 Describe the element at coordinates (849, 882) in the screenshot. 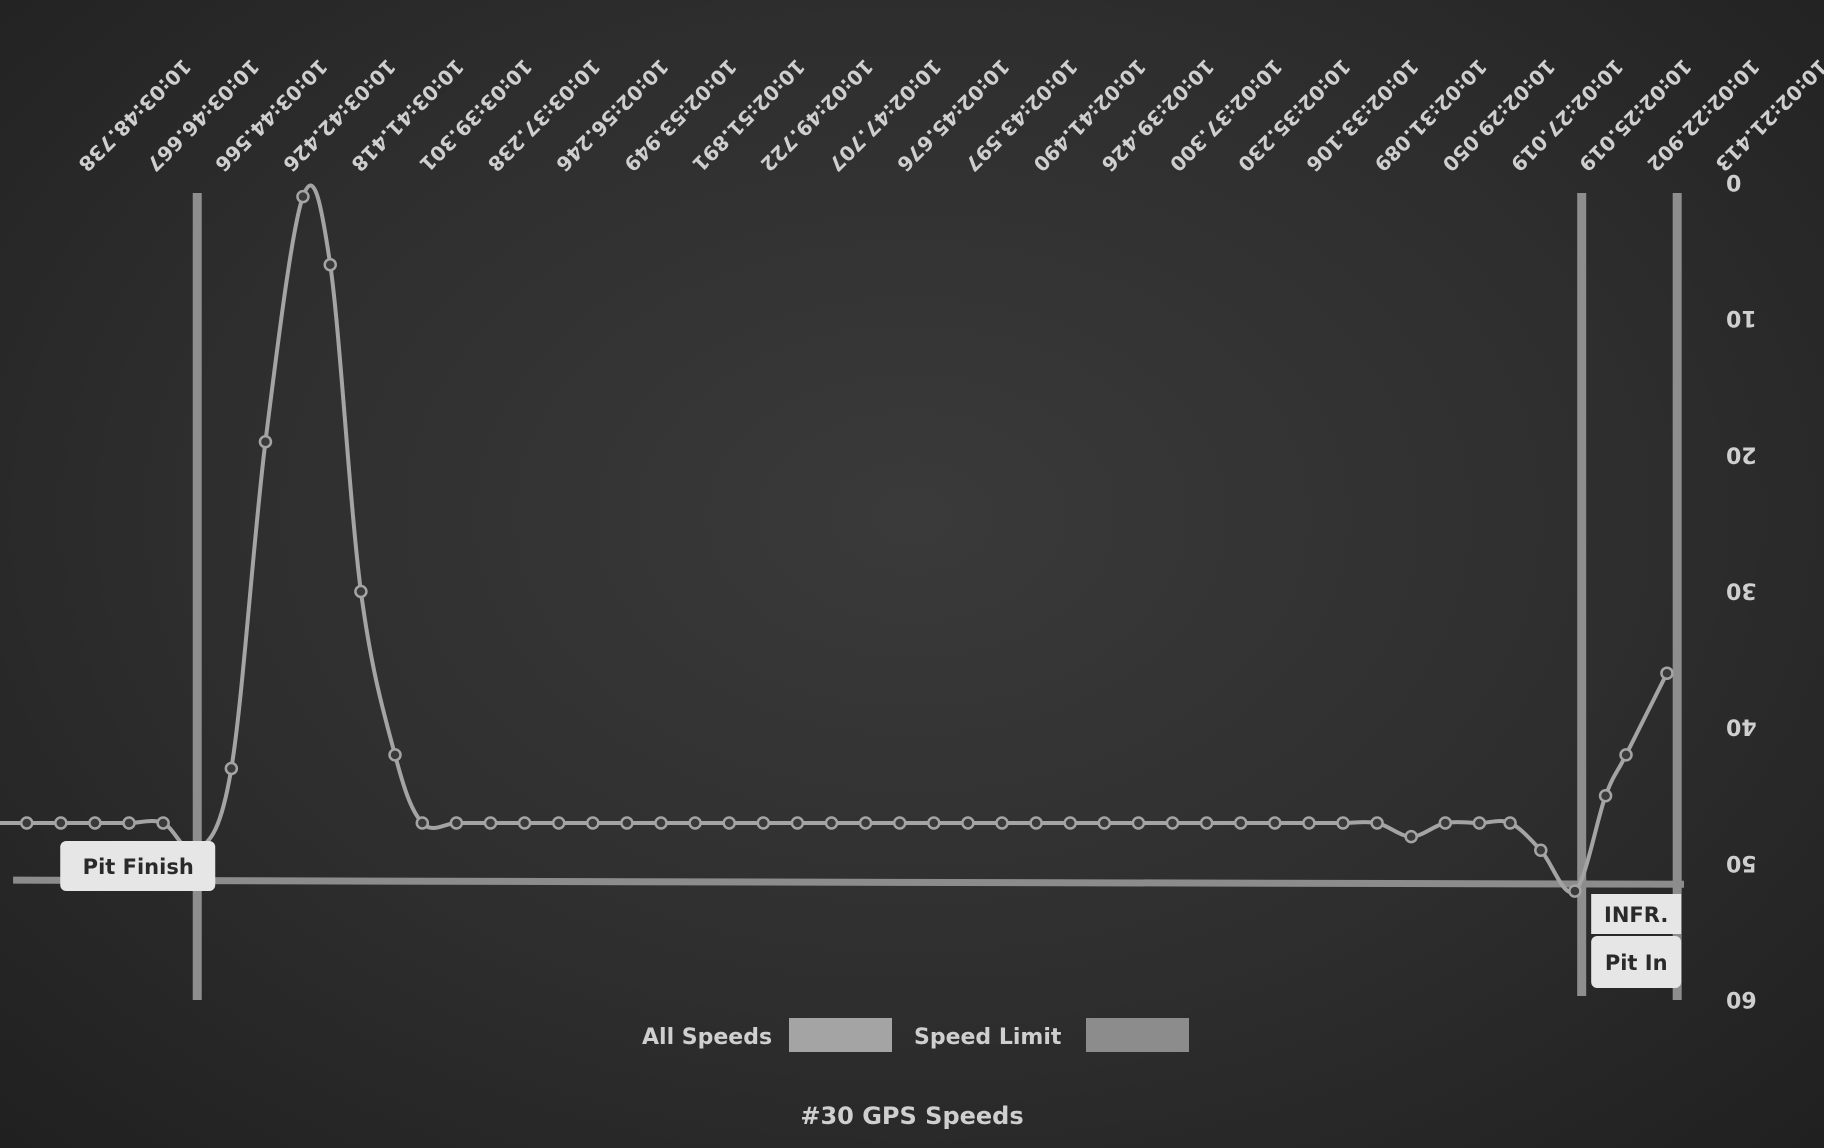

I see `series-speed-limit-line` at that location.